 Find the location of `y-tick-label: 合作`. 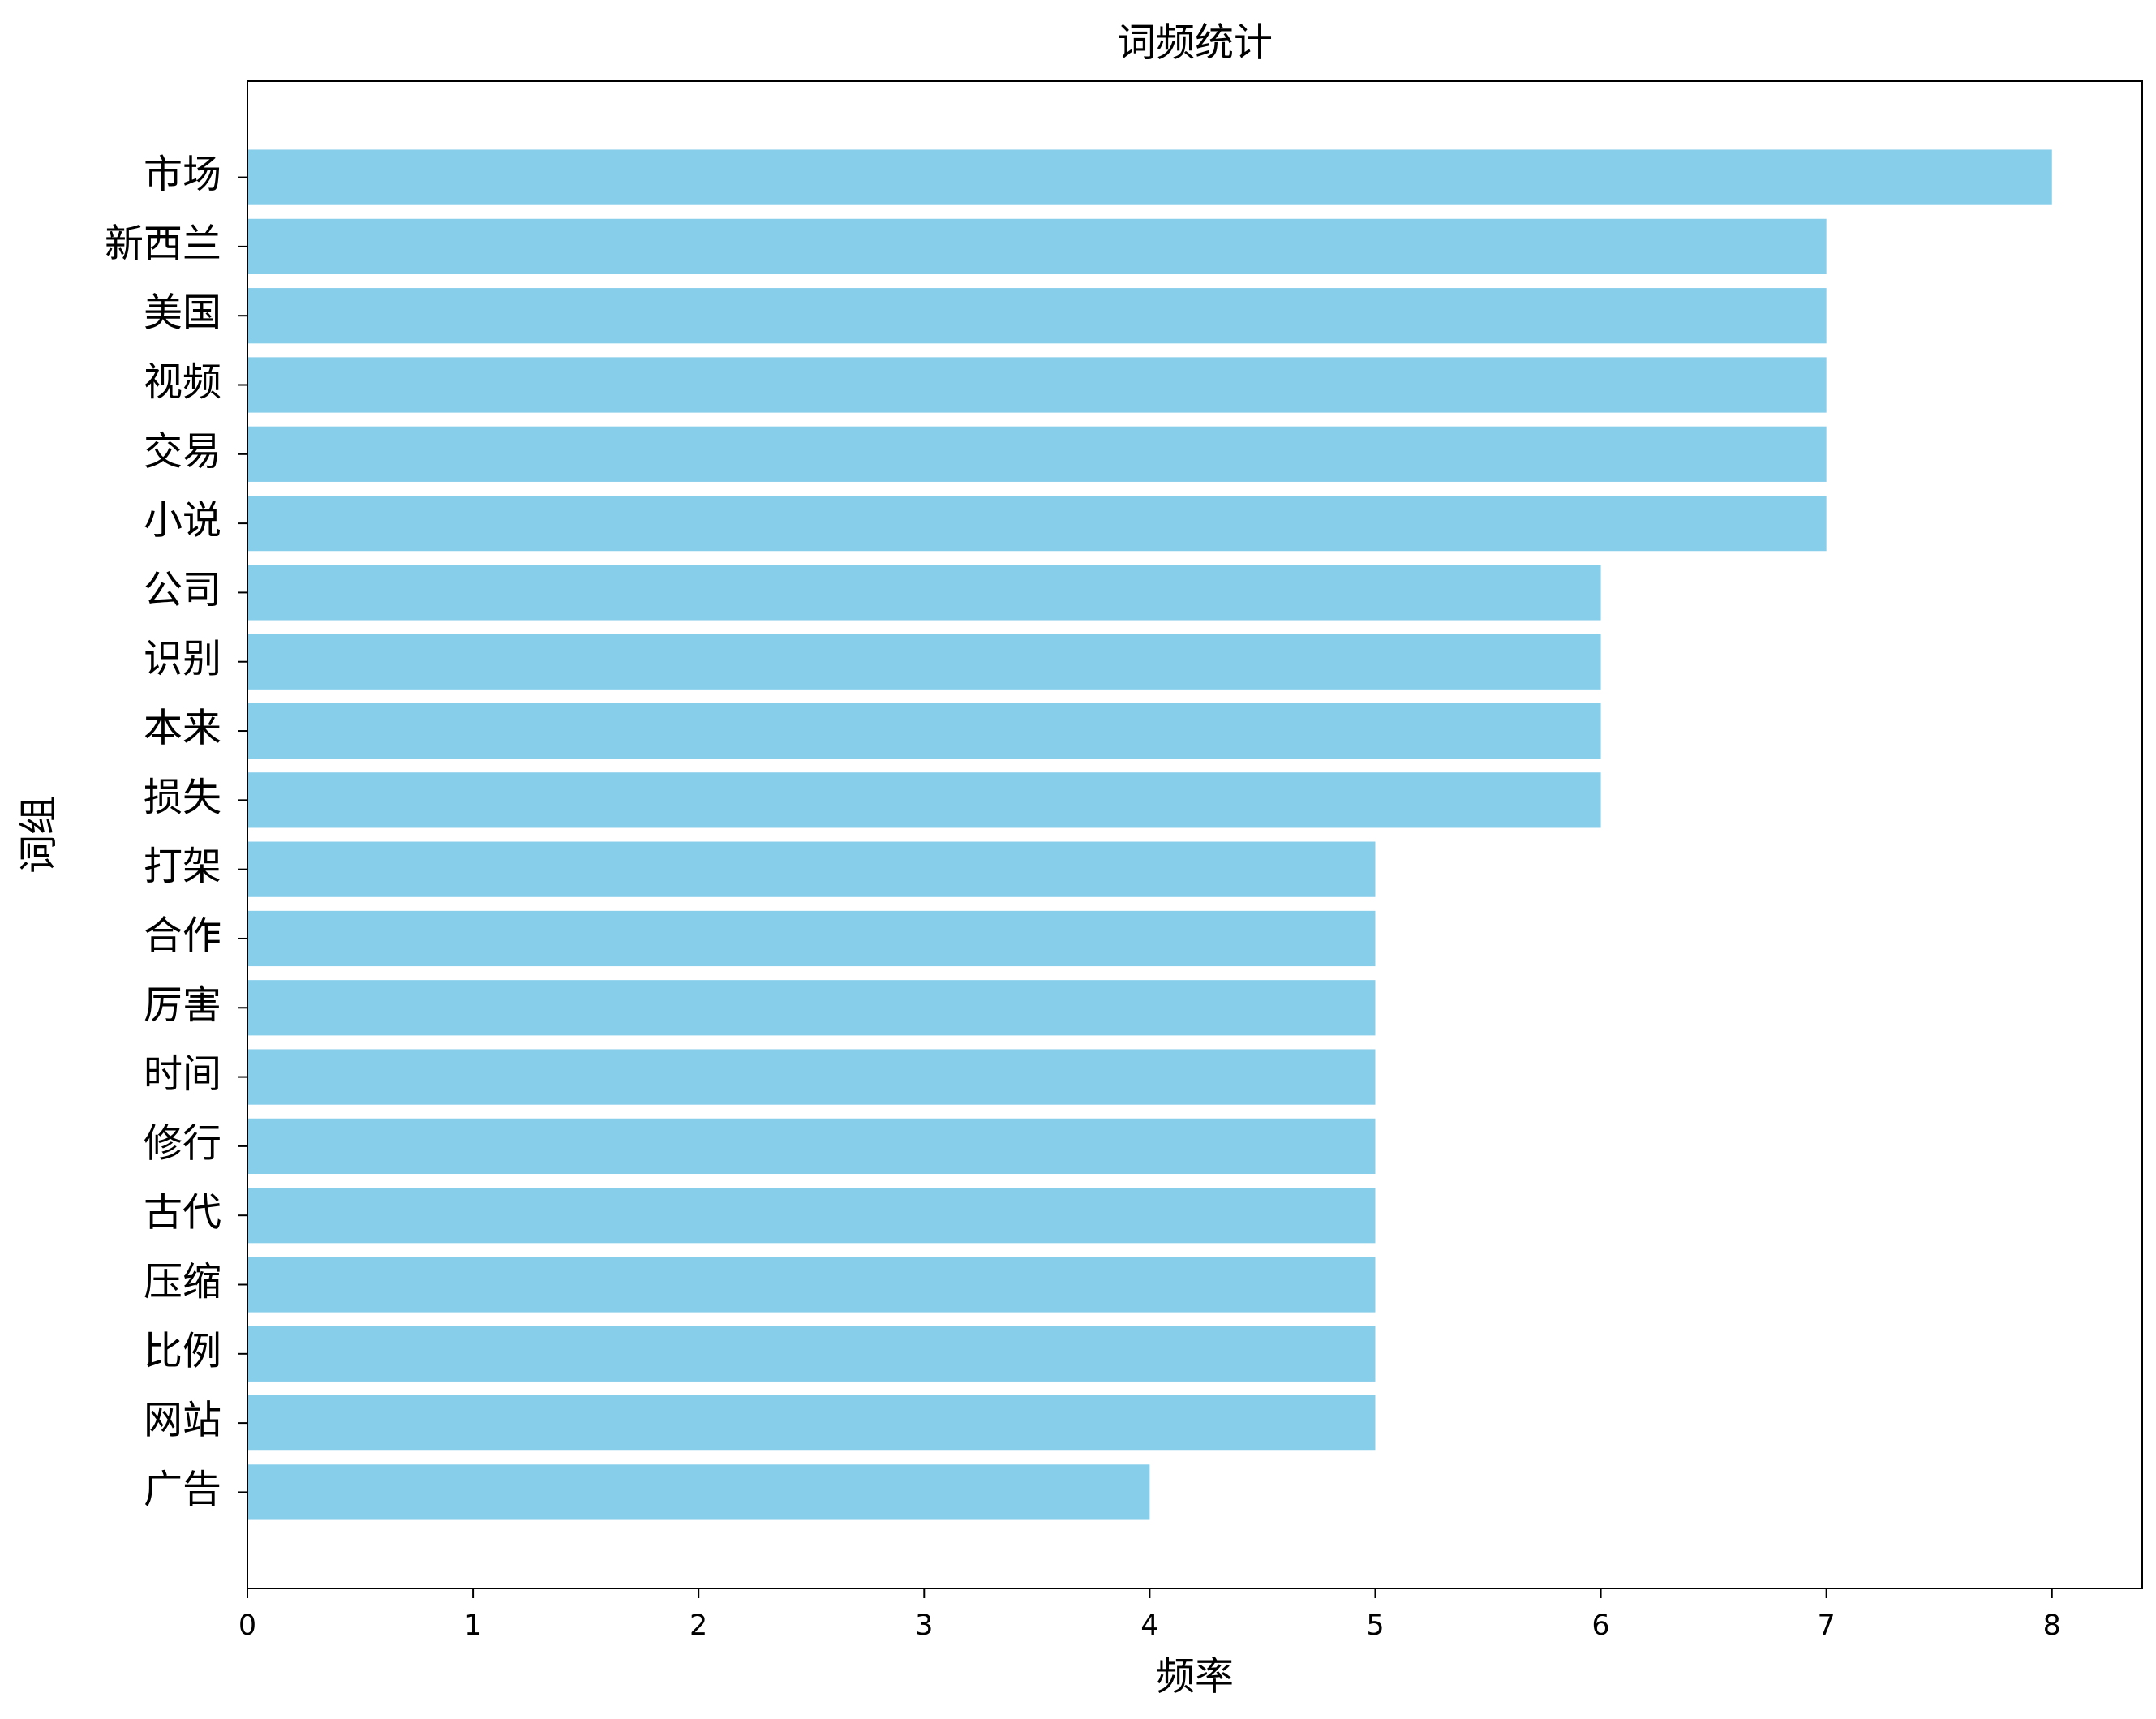

y-tick-label: 合作 is located at coordinates (182, 935).